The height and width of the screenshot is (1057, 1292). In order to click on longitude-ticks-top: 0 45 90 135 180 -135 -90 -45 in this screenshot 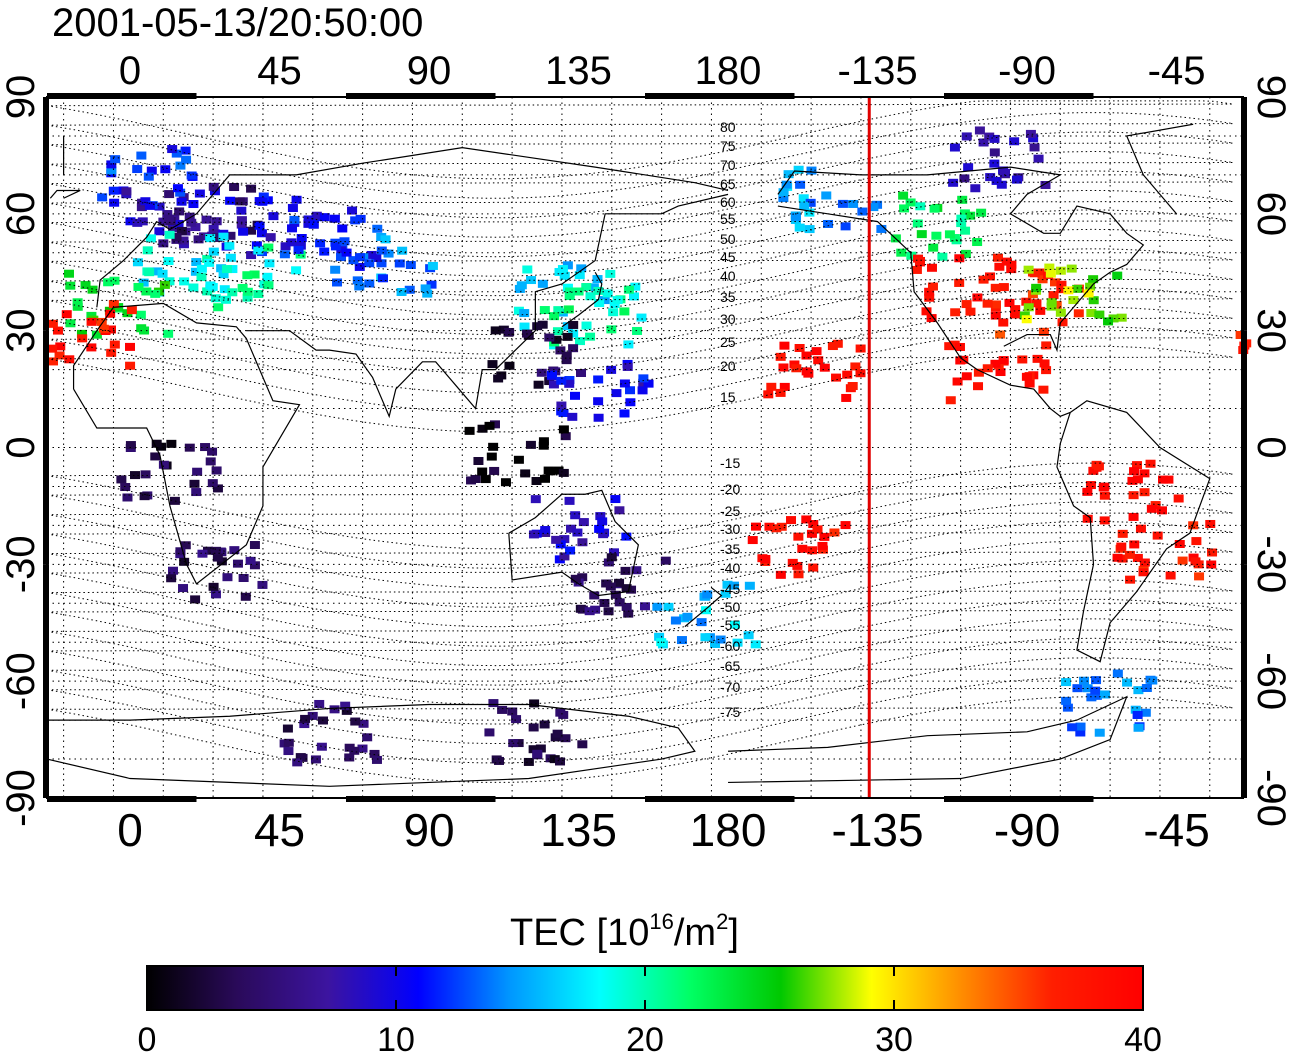, I will do `click(662, 71)`.